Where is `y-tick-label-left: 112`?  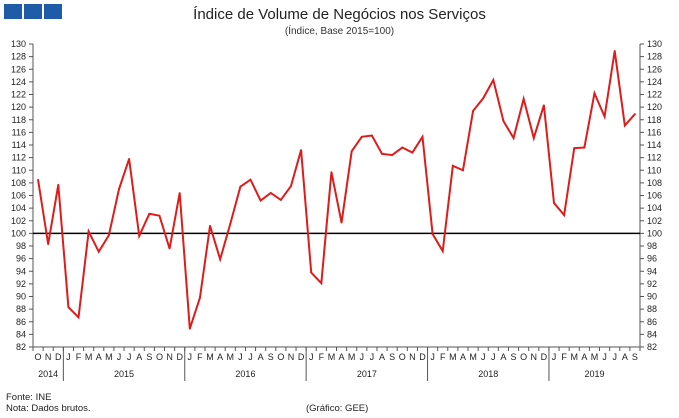
y-tick-label-left: 112 is located at coordinates (19, 158).